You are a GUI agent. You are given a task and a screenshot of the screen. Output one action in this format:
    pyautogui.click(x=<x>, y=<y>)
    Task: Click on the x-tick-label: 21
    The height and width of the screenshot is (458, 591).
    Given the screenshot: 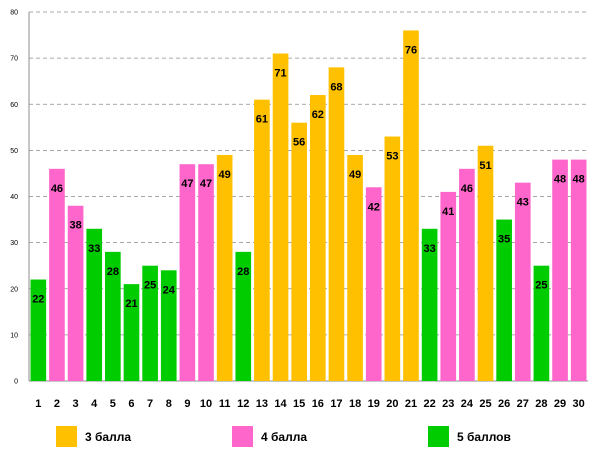 What is the action you would take?
    pyautogui.click(x=411, y=404)
    